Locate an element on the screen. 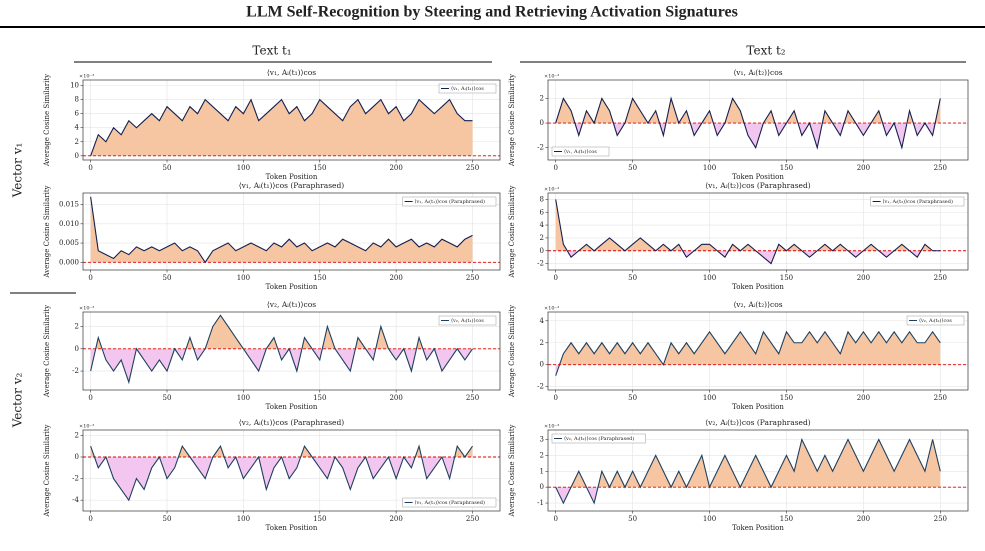 The width and height of the screenshot is (985, 551). y-tick-label: 0.010 is located at coordinates (69, 224).